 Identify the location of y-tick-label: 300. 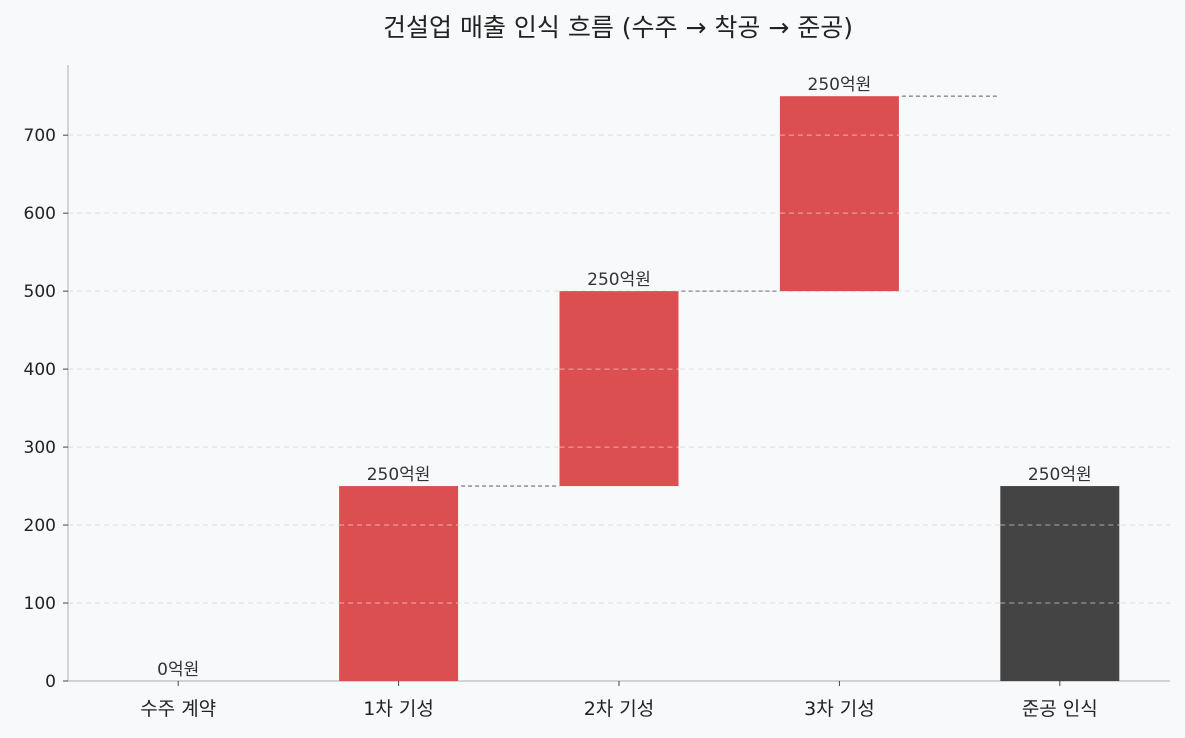
(40, 448).